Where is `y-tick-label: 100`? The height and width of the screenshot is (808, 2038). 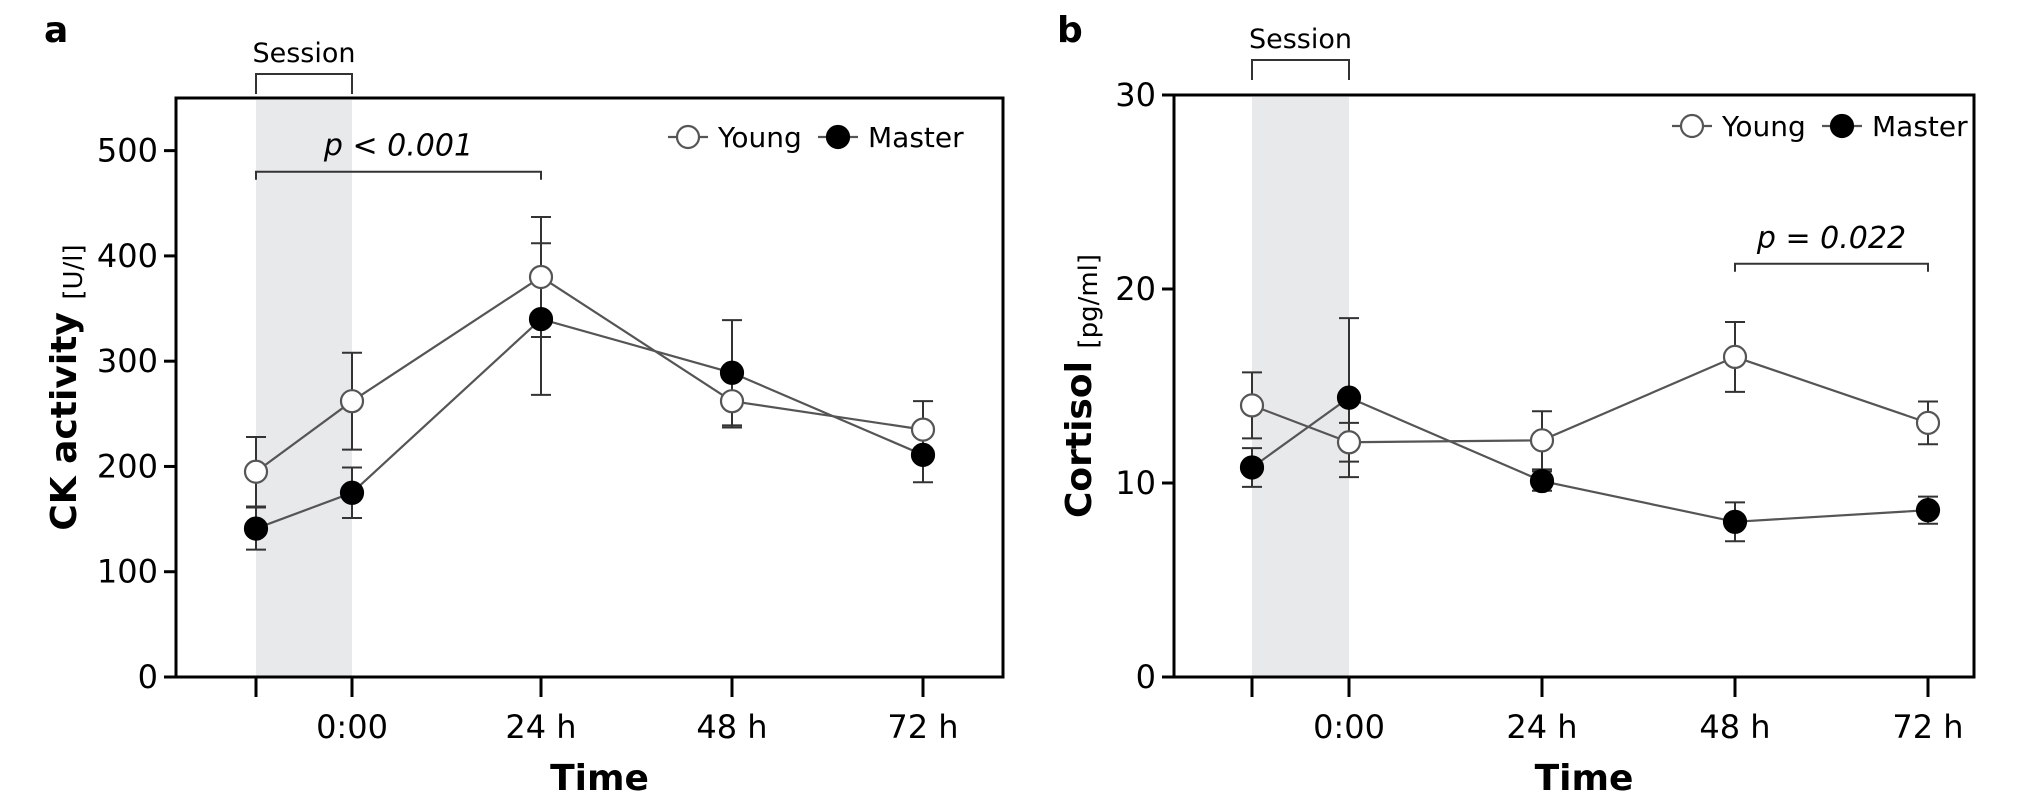 y-tick-label: 100 is located at coordinates (127, 572).